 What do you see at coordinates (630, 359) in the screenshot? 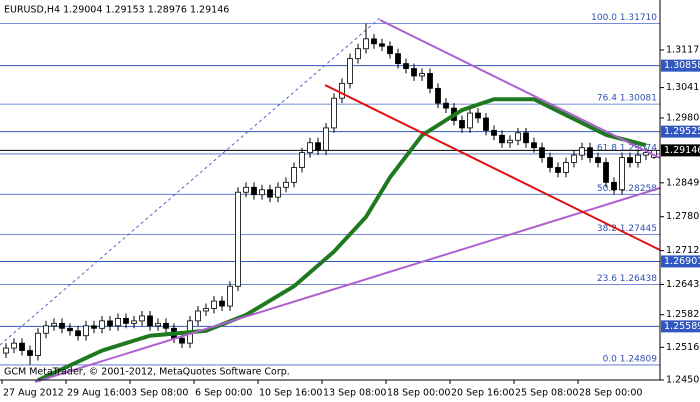
I see `fibo-label: 0.0 1.24809` at bounding box center [630, 359].